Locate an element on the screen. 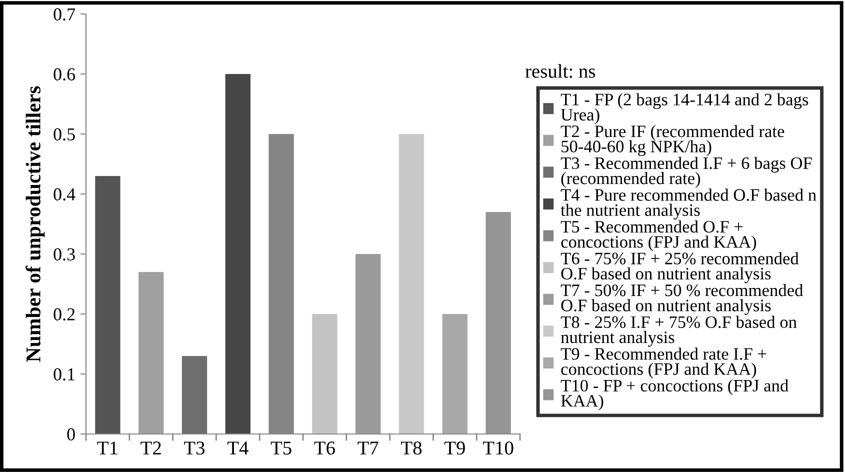 This screenshot has width=845, height=472. y-tick-label: 0.6 is located at coordinates (65, 74).